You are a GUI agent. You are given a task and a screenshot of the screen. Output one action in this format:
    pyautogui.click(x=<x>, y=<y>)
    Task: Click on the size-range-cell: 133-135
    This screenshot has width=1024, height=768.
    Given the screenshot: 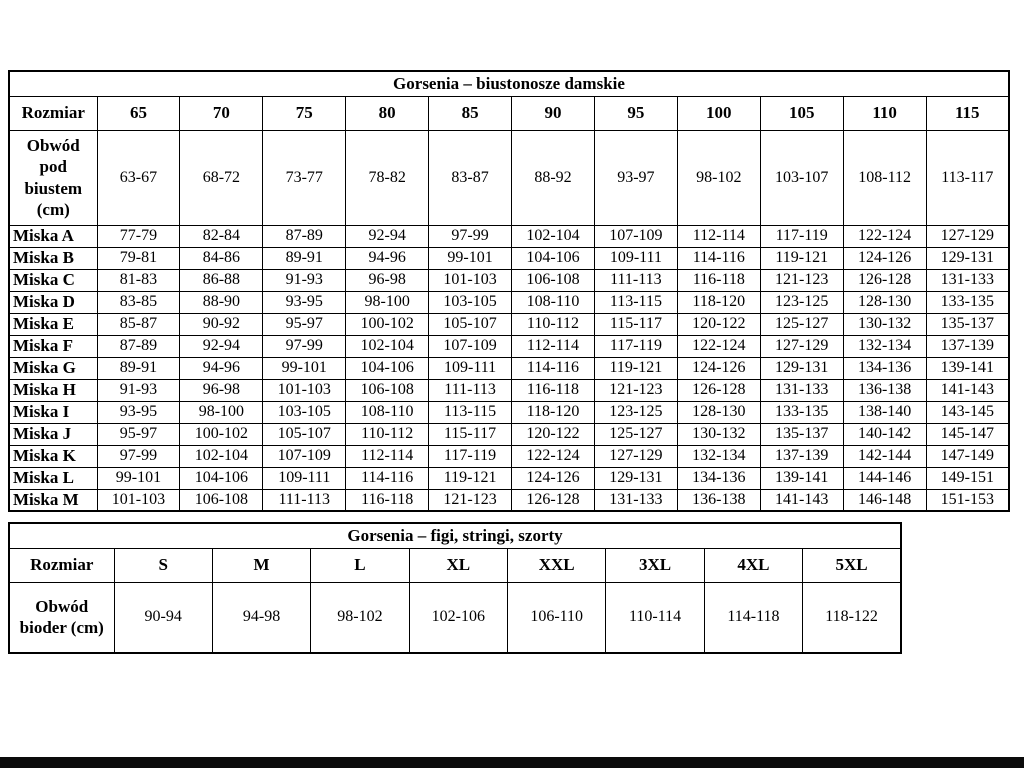 What is the action you would take?
    pyautogui.click(x=801, y=412)
    